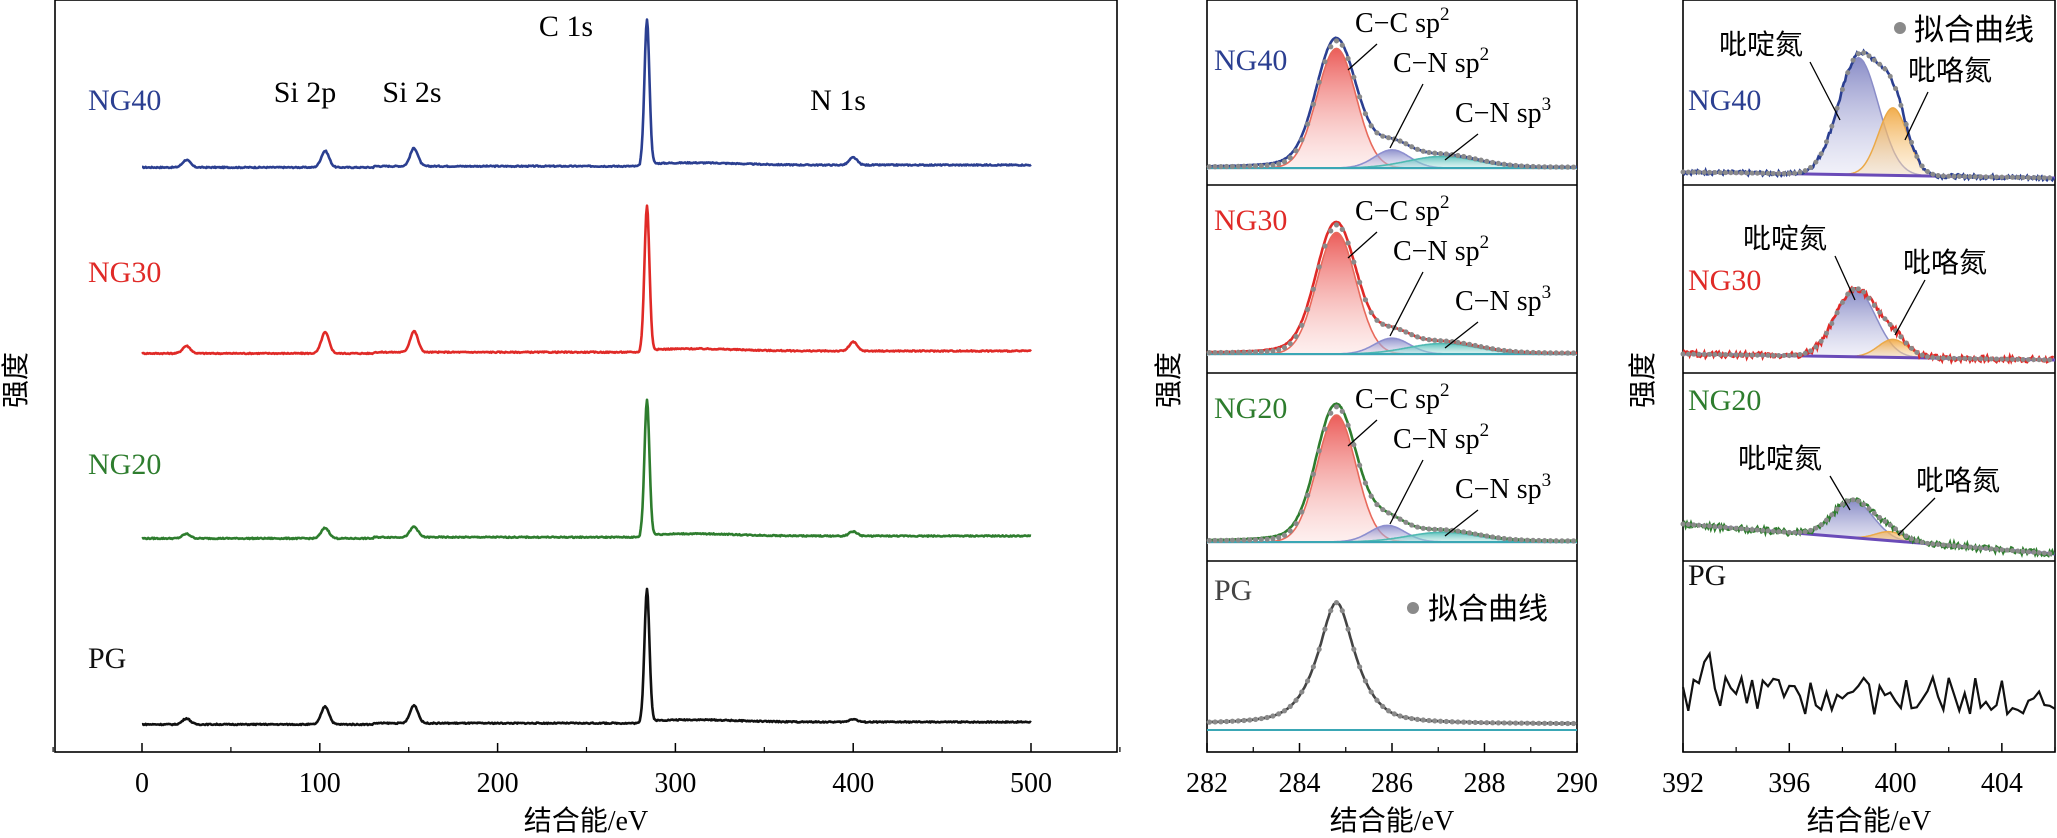  What do you see at coordinates (1441, 249) in the screenshot?
I see `c1s-component-label: C−N sp2` at bounding box center [1441, 249].